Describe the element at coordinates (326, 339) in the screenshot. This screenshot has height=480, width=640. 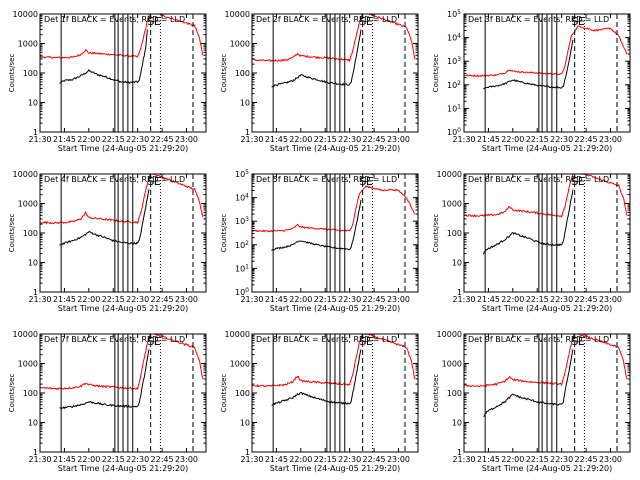
I see `panel-title: Det 8f BLACK = Events, RED = LLD` at that location.